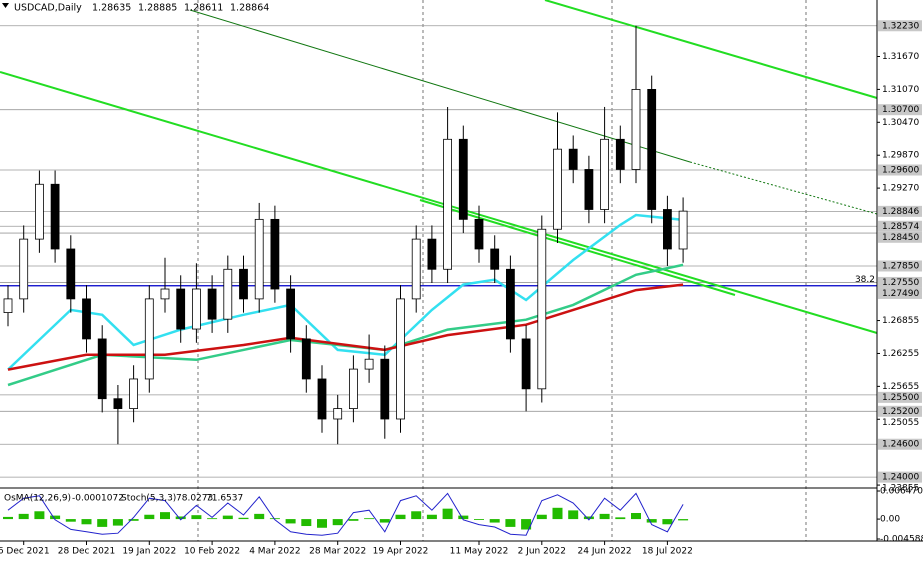 The width and height of the screenshot is (923, 562). I want to click on y-tick-label: 1.30470, so click(900, 123).